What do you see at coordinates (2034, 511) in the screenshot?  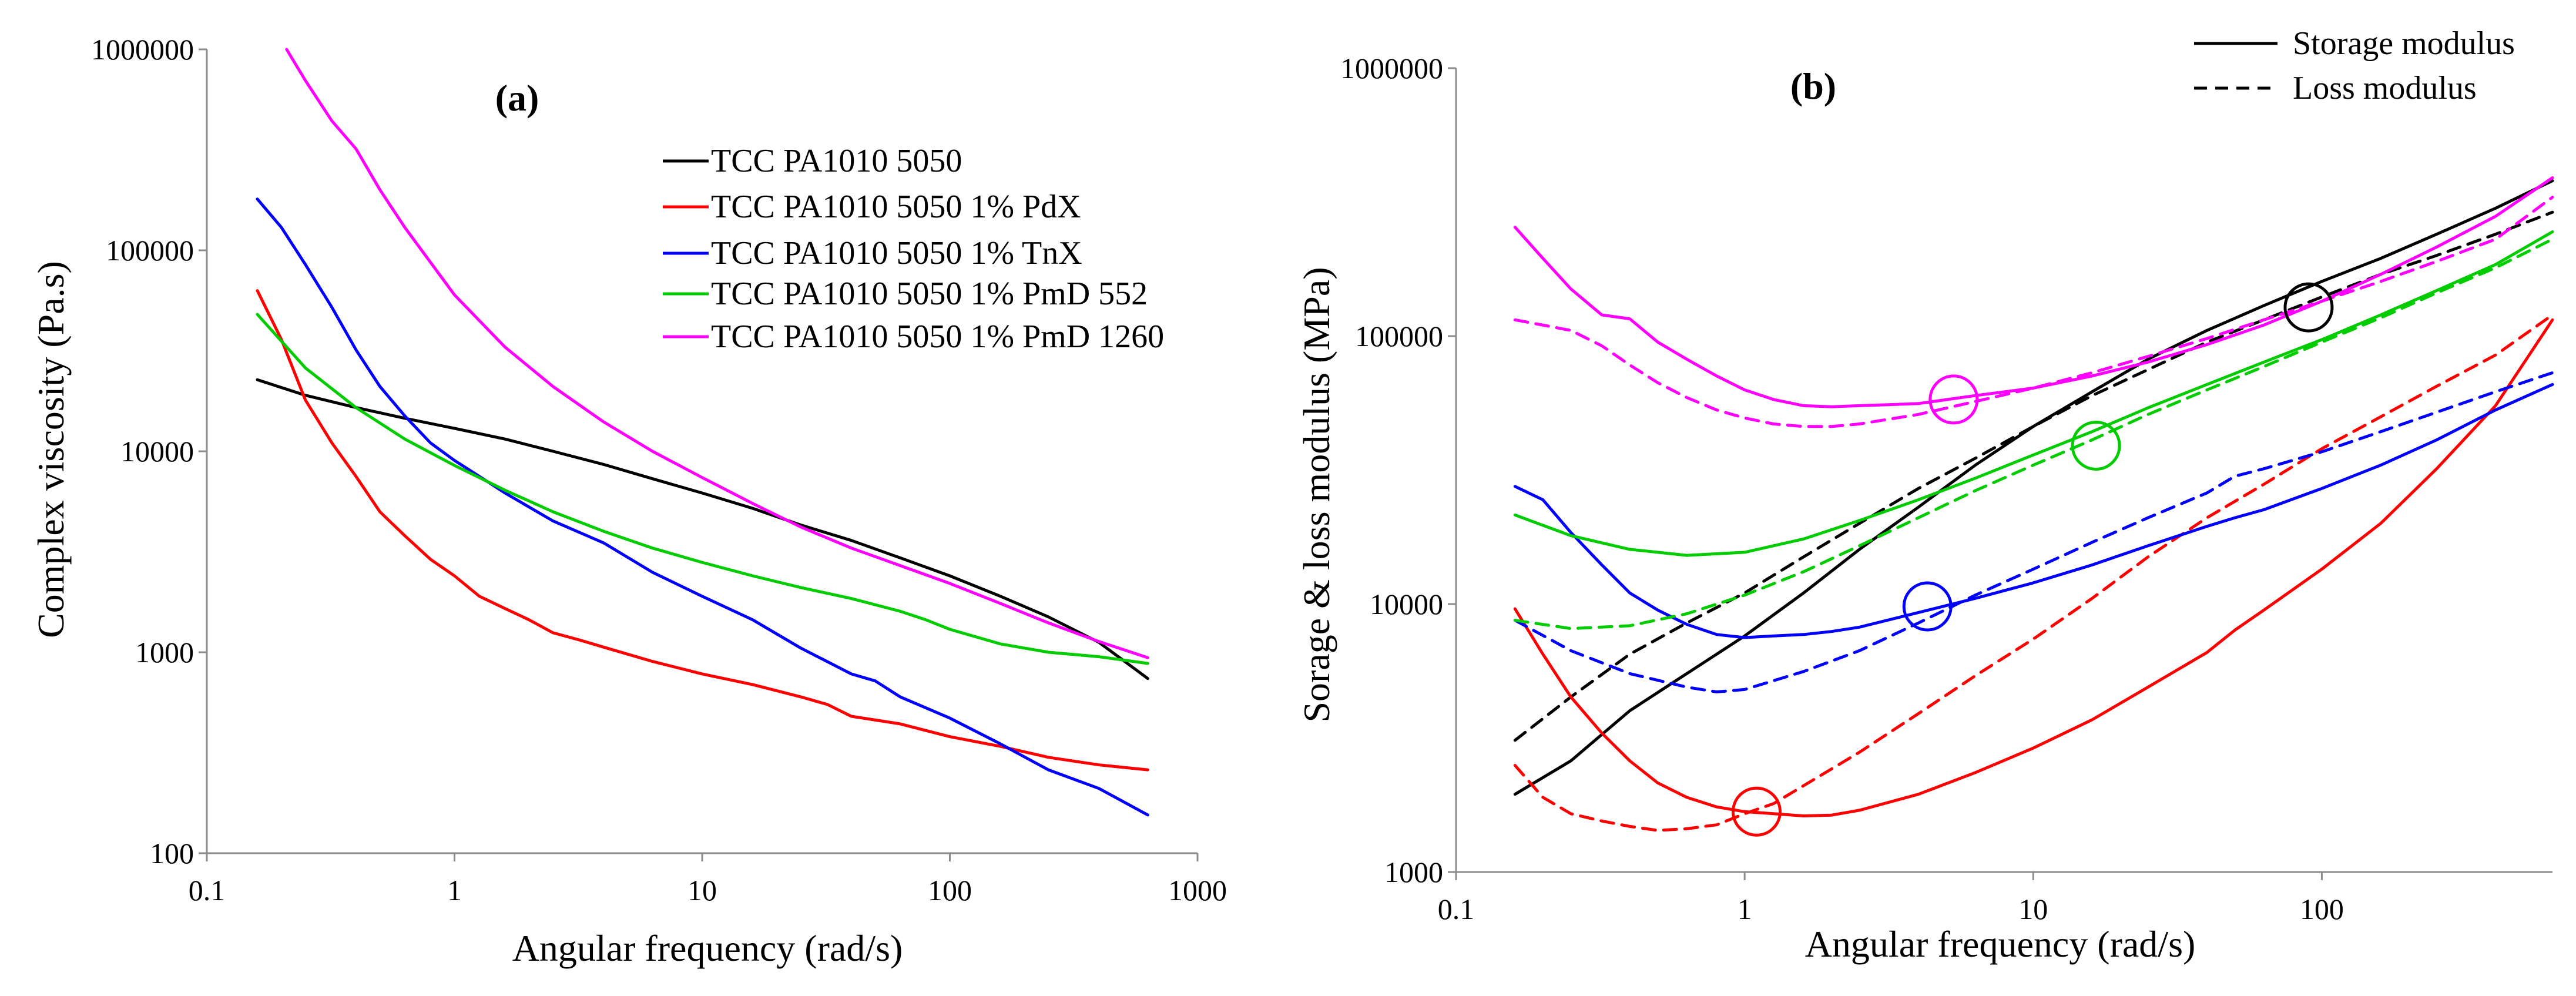 I see `series-line-storage-modulus-1-tnx` at bounding box center [2034, 511].